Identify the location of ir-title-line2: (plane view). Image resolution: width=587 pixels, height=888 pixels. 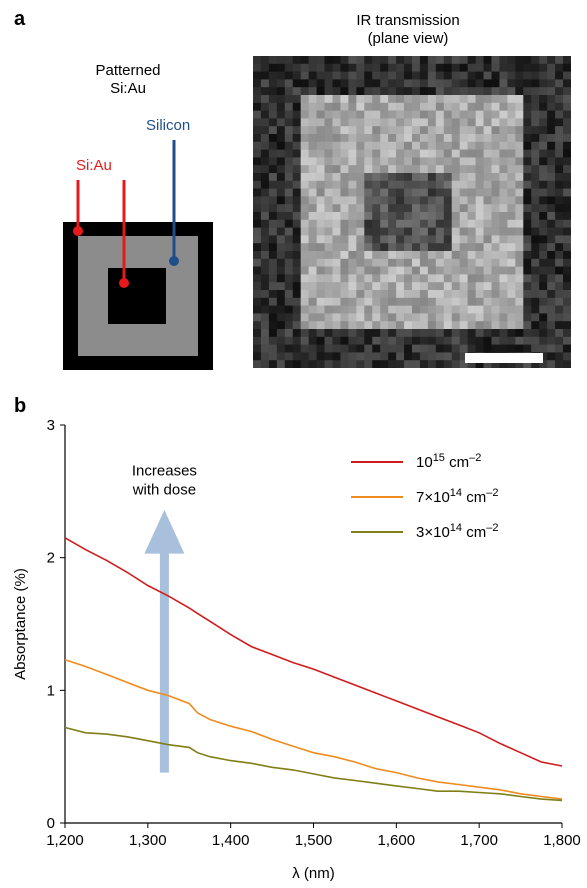
(408, 38).